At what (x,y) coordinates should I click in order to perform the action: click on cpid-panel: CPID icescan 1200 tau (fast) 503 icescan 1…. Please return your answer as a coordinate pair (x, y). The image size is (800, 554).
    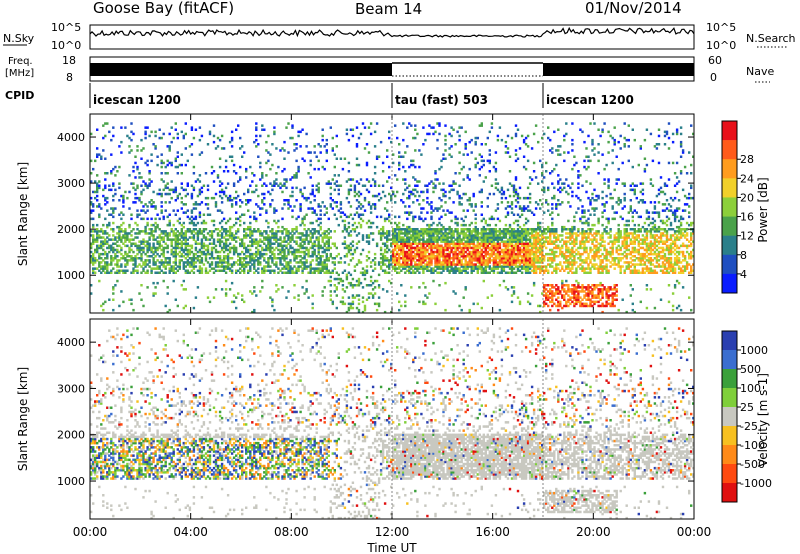
    Looking at the image, I should click on (319, 95).